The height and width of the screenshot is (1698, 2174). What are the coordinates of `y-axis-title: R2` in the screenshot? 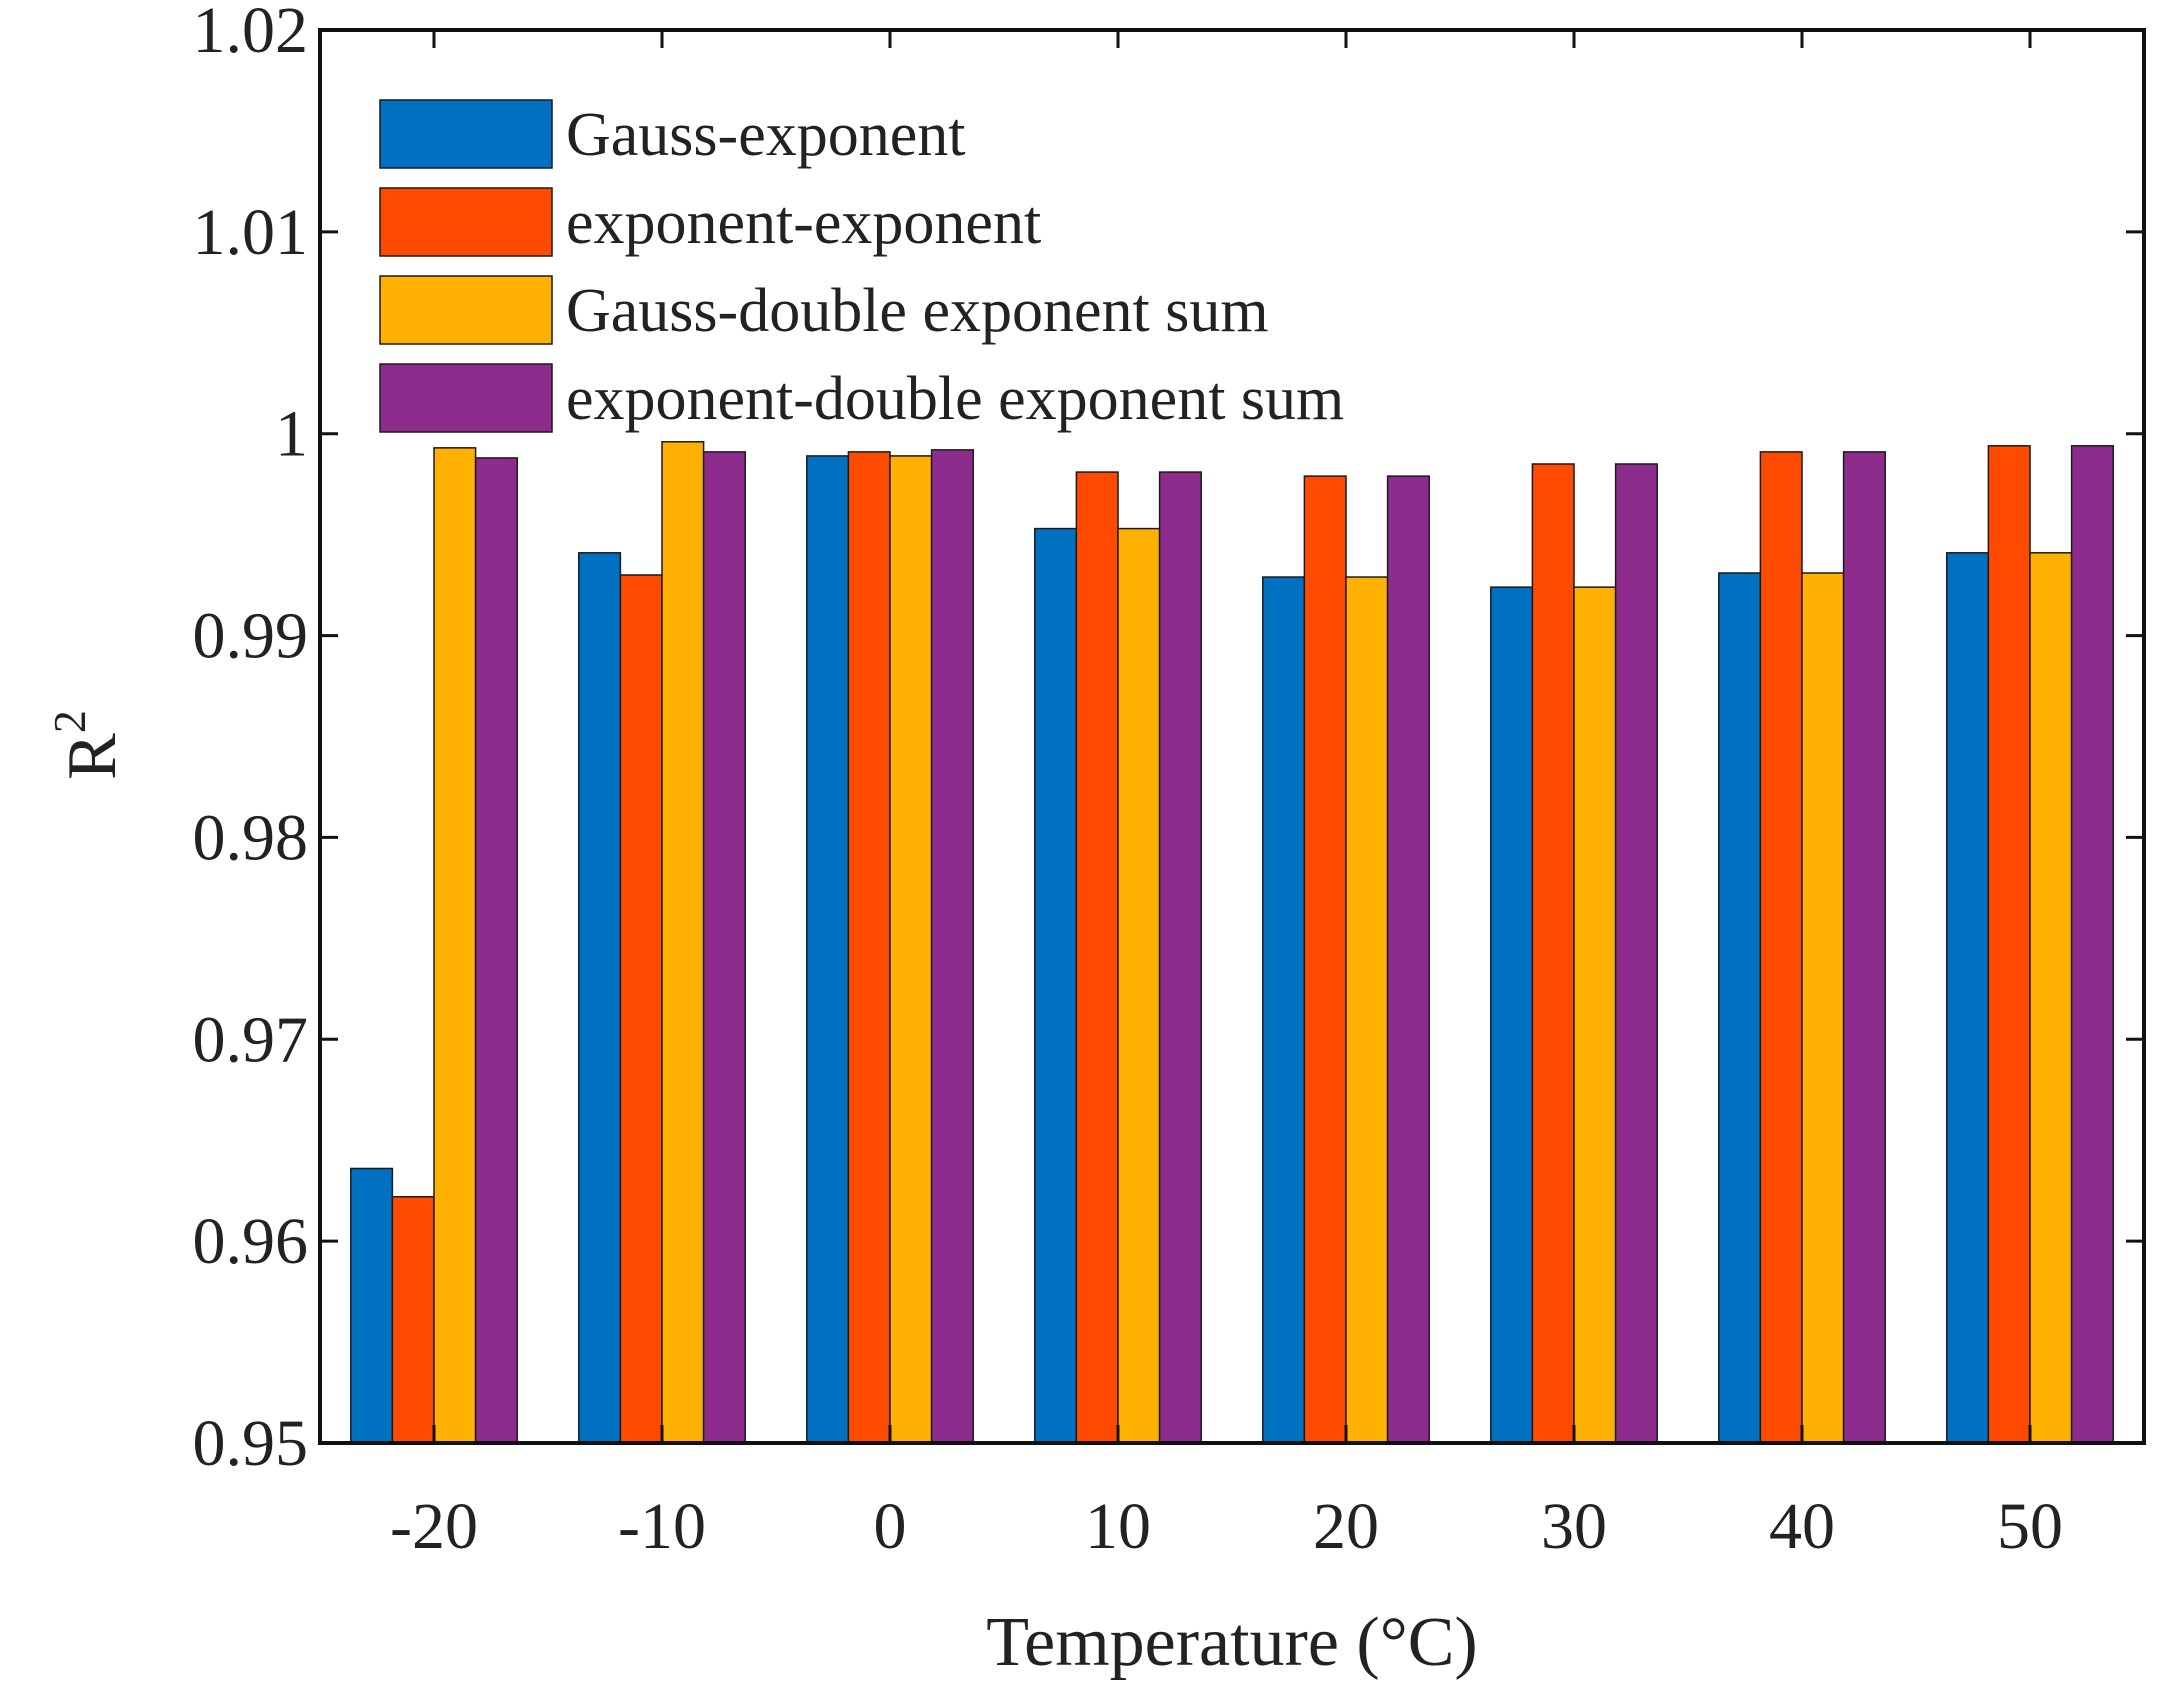 It's located at (87, 745).